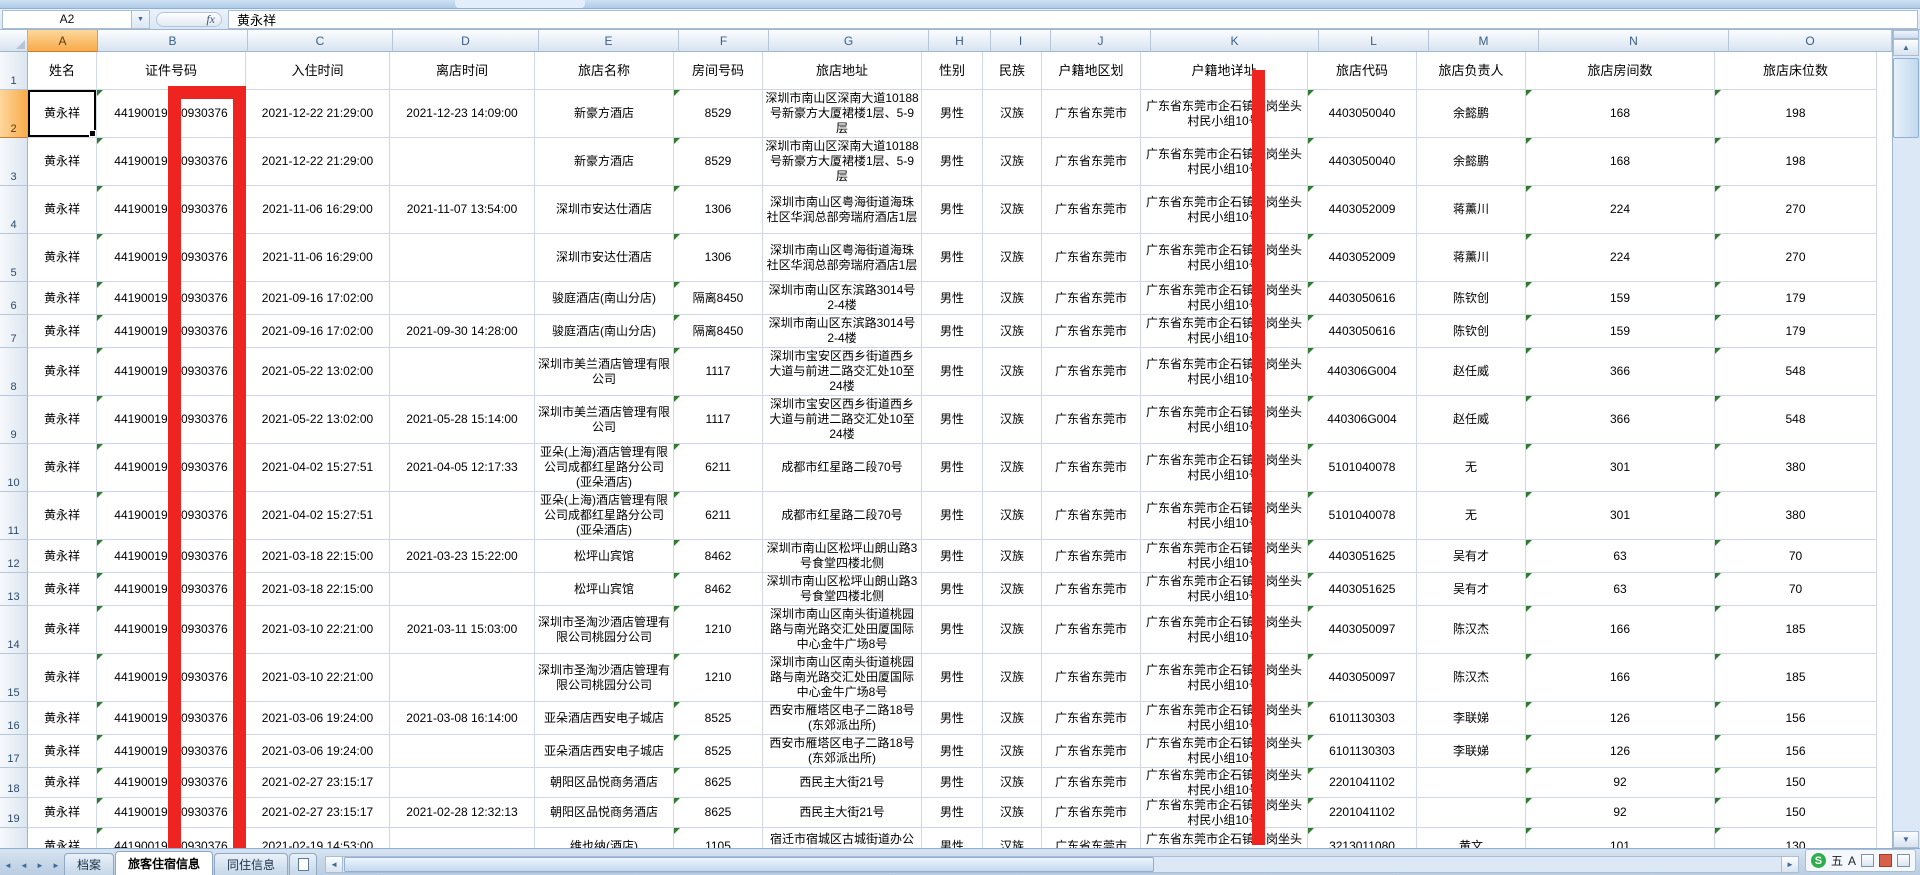  What do you see at coordinates (1471, 258) in the screenshot?
I see `cell-M5: 蒋薰川` at bounding box center [1471, 258].